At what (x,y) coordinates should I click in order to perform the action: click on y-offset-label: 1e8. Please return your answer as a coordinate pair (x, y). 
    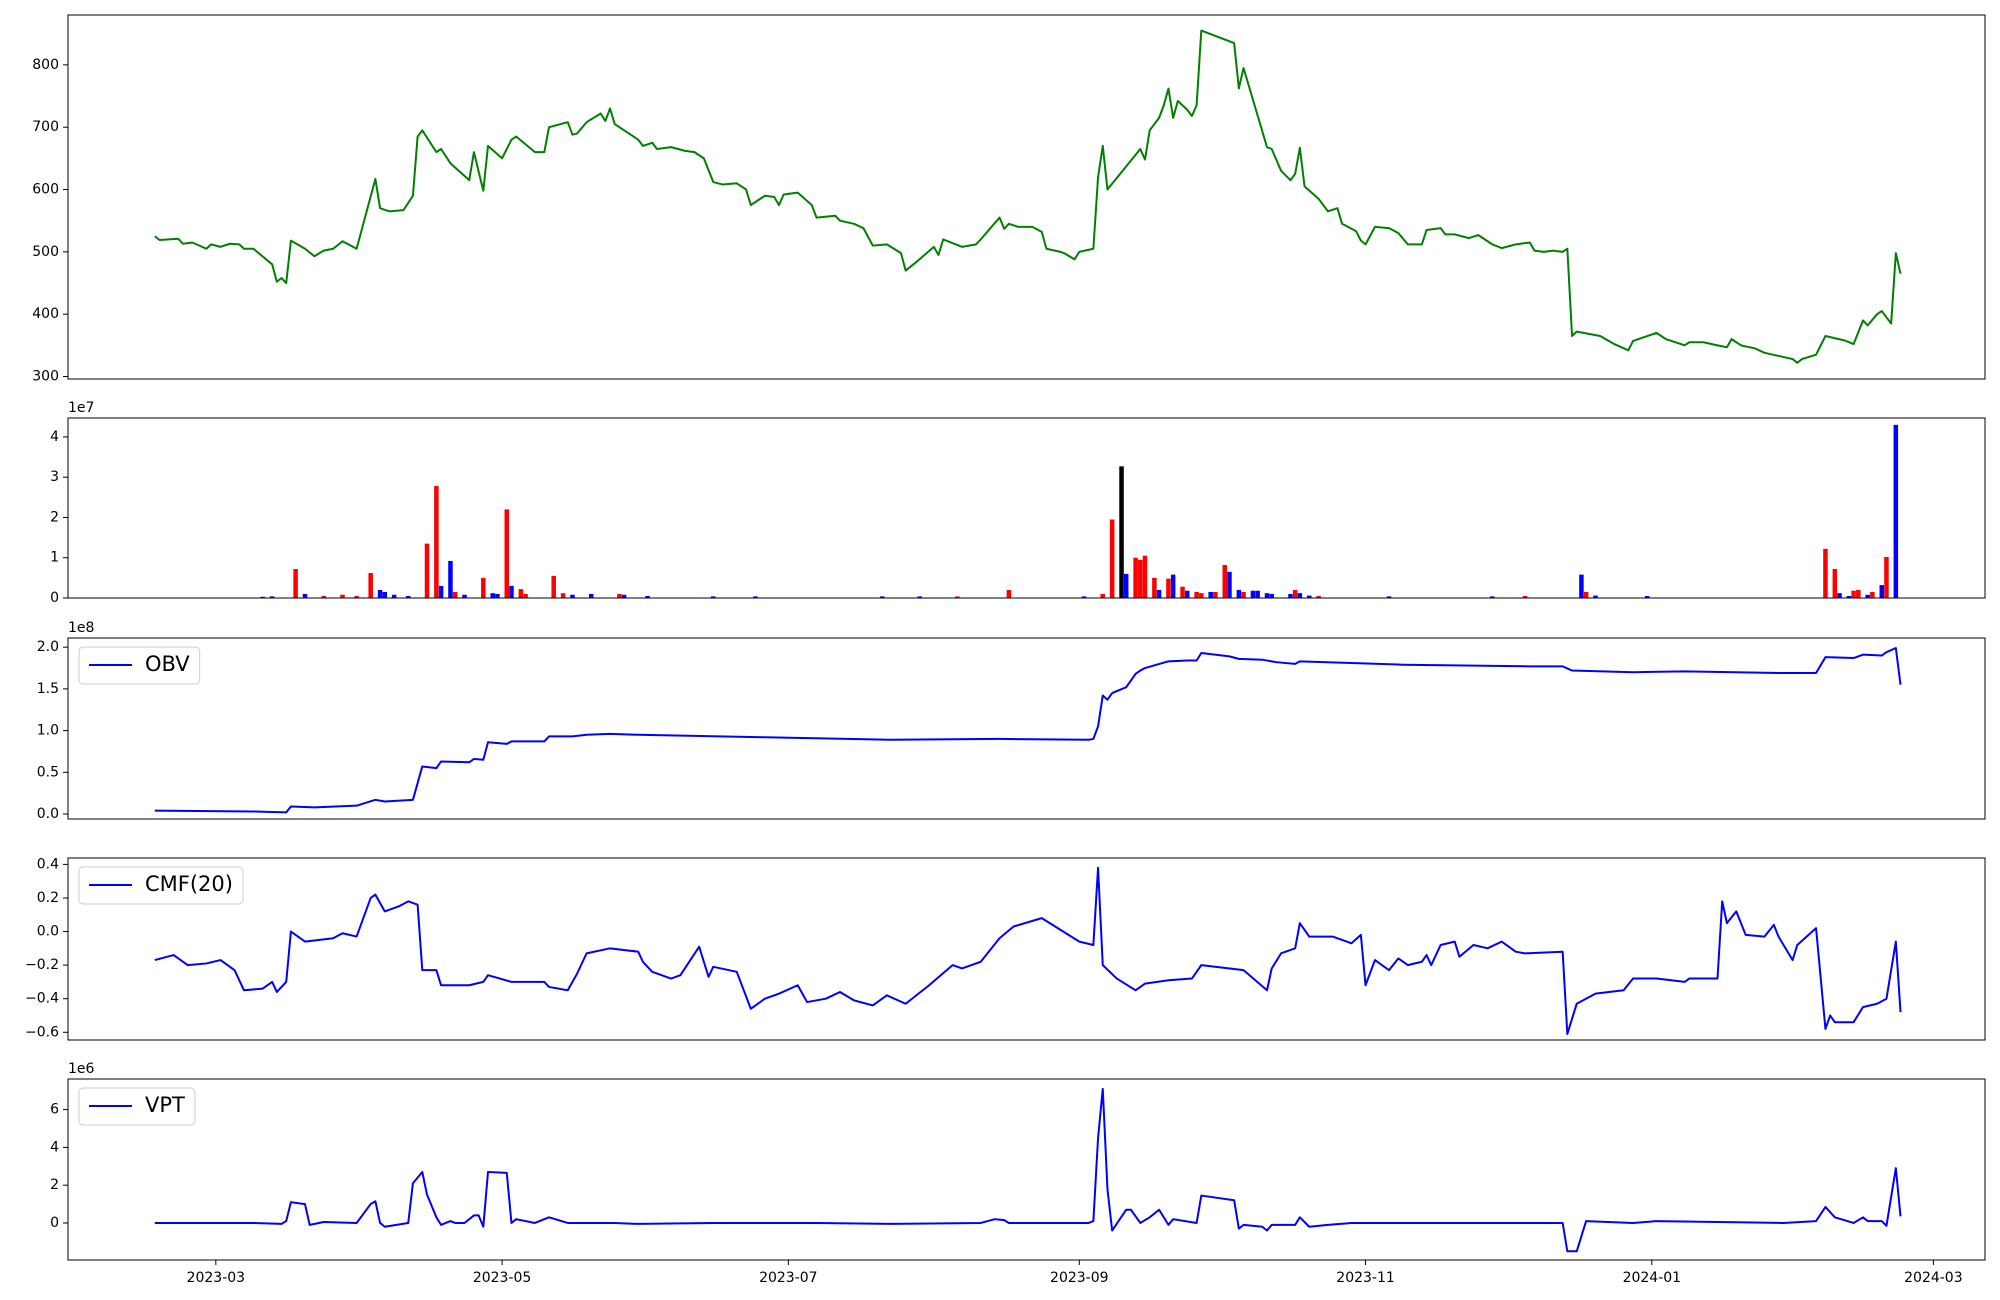
    Looking at the image, I should click on (81, 628).